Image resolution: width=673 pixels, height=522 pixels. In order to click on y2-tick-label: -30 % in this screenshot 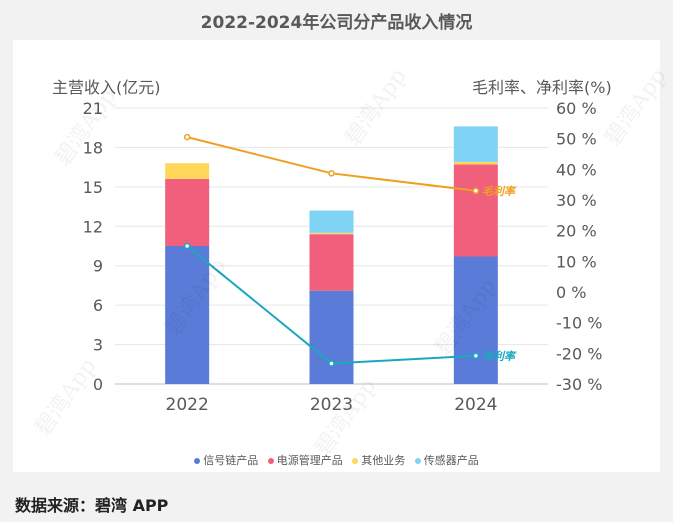, I will do `click(579, 384)`.